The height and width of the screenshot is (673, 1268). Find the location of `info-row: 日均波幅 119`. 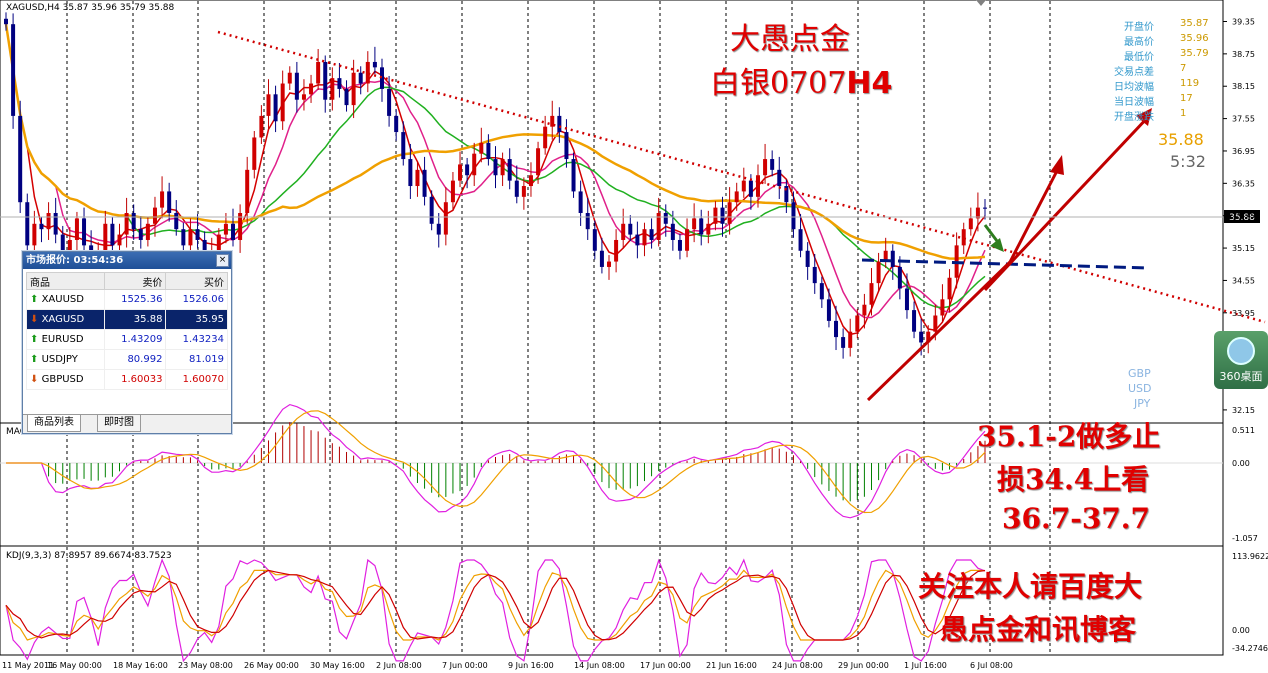

info-row: 日均波幅 119 is located at coordinates (1160, 85).